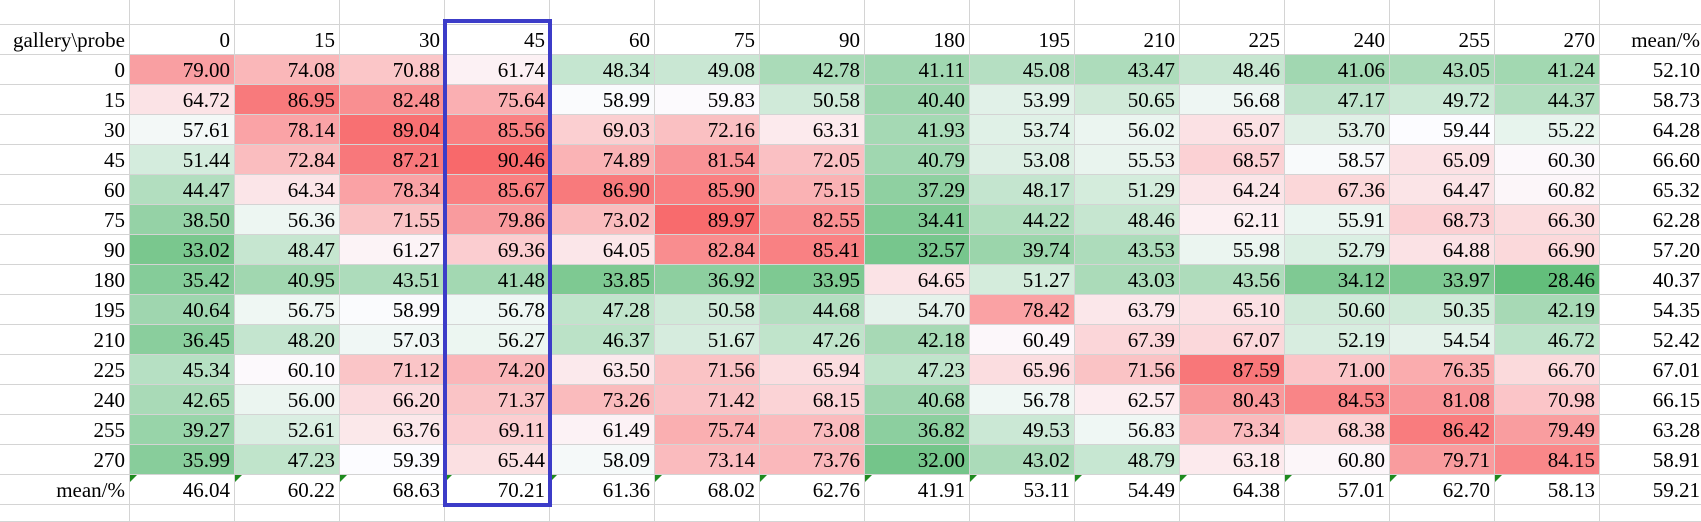 This screenshot has width=1701, height=522. What do you see at coordinates (182, 430) in the screenshot?
I see `data-cell: 39.27` at bounding box center [182, 430].